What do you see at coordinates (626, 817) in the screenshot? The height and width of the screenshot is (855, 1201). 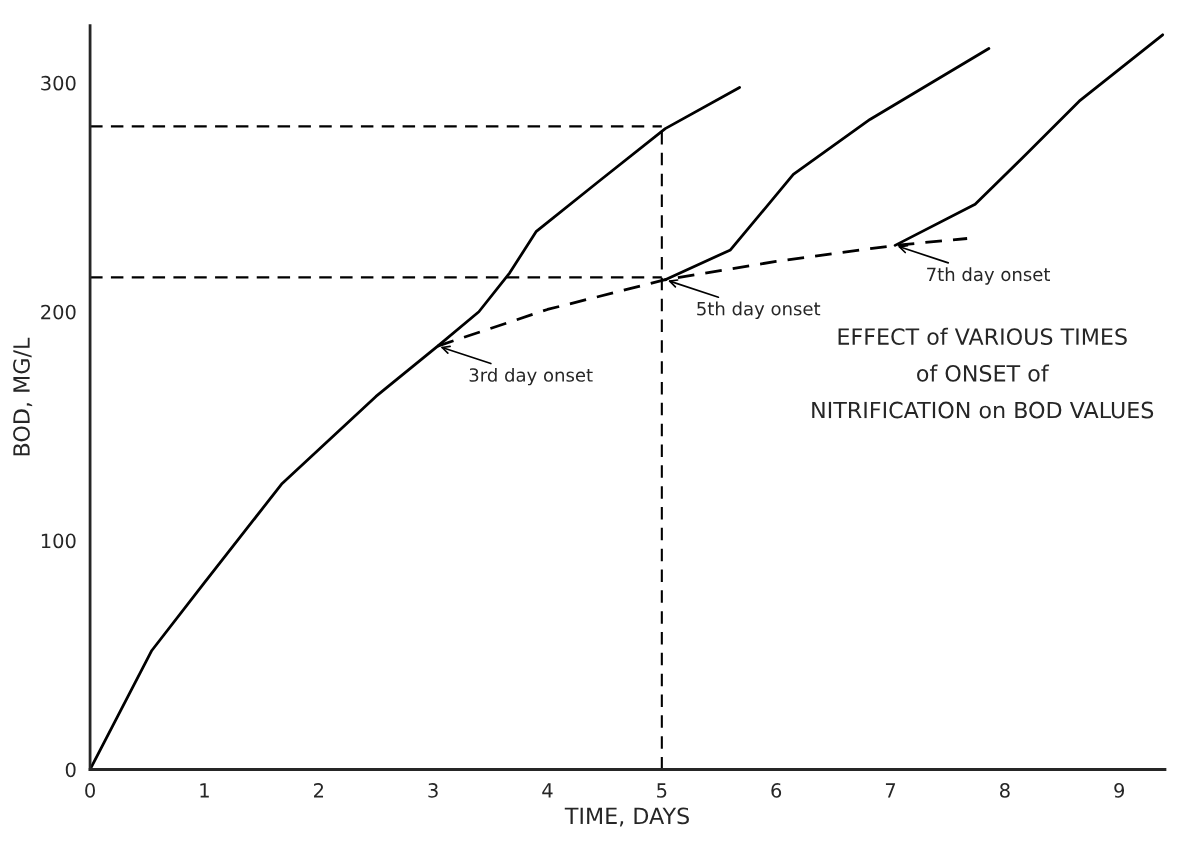 I see `x-axis-title: TIME, DAYS` at bounding box center [626, 817].